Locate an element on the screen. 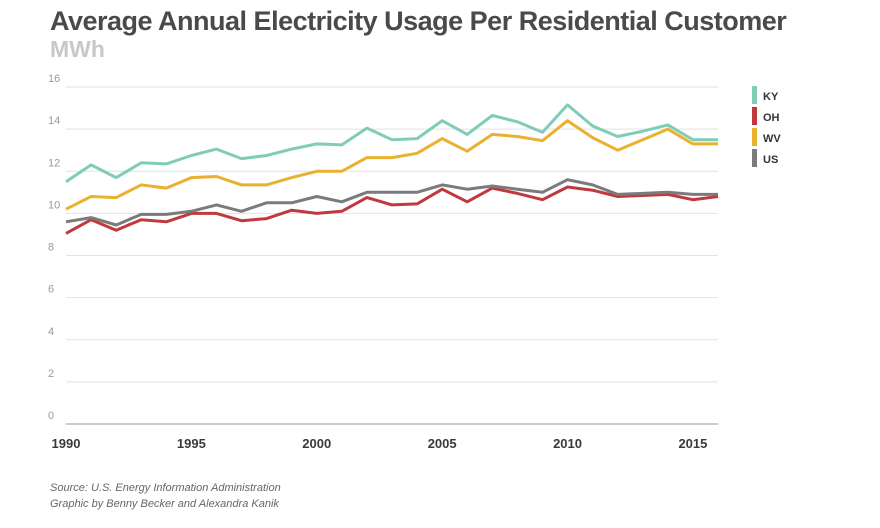 The width and height of the screenshot is (880, 528). y-tick-label: 10 is located at coordinates (54, 205).